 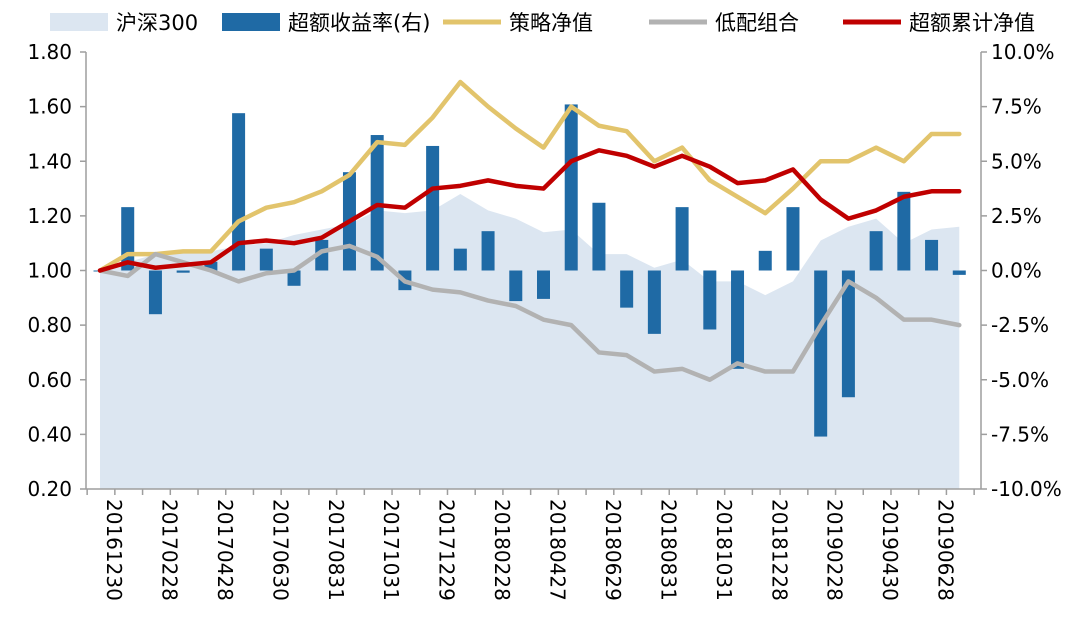 I want to click on x-tick-label: 20190628, so click(x=946, y=550).